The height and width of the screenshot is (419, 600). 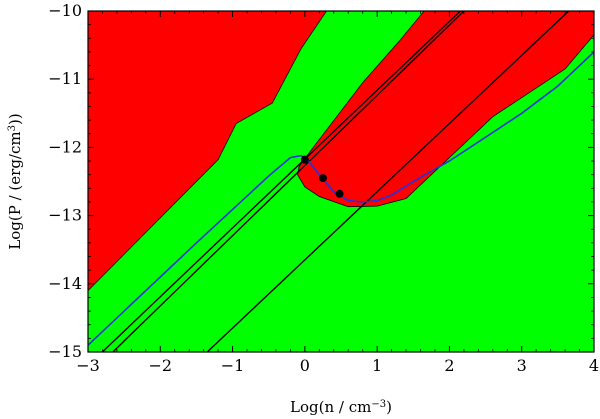 What do you see at coordinates (233, 365) in the screenshot?
I see `x-tick-label: −1` at bounding box center [233, 365].